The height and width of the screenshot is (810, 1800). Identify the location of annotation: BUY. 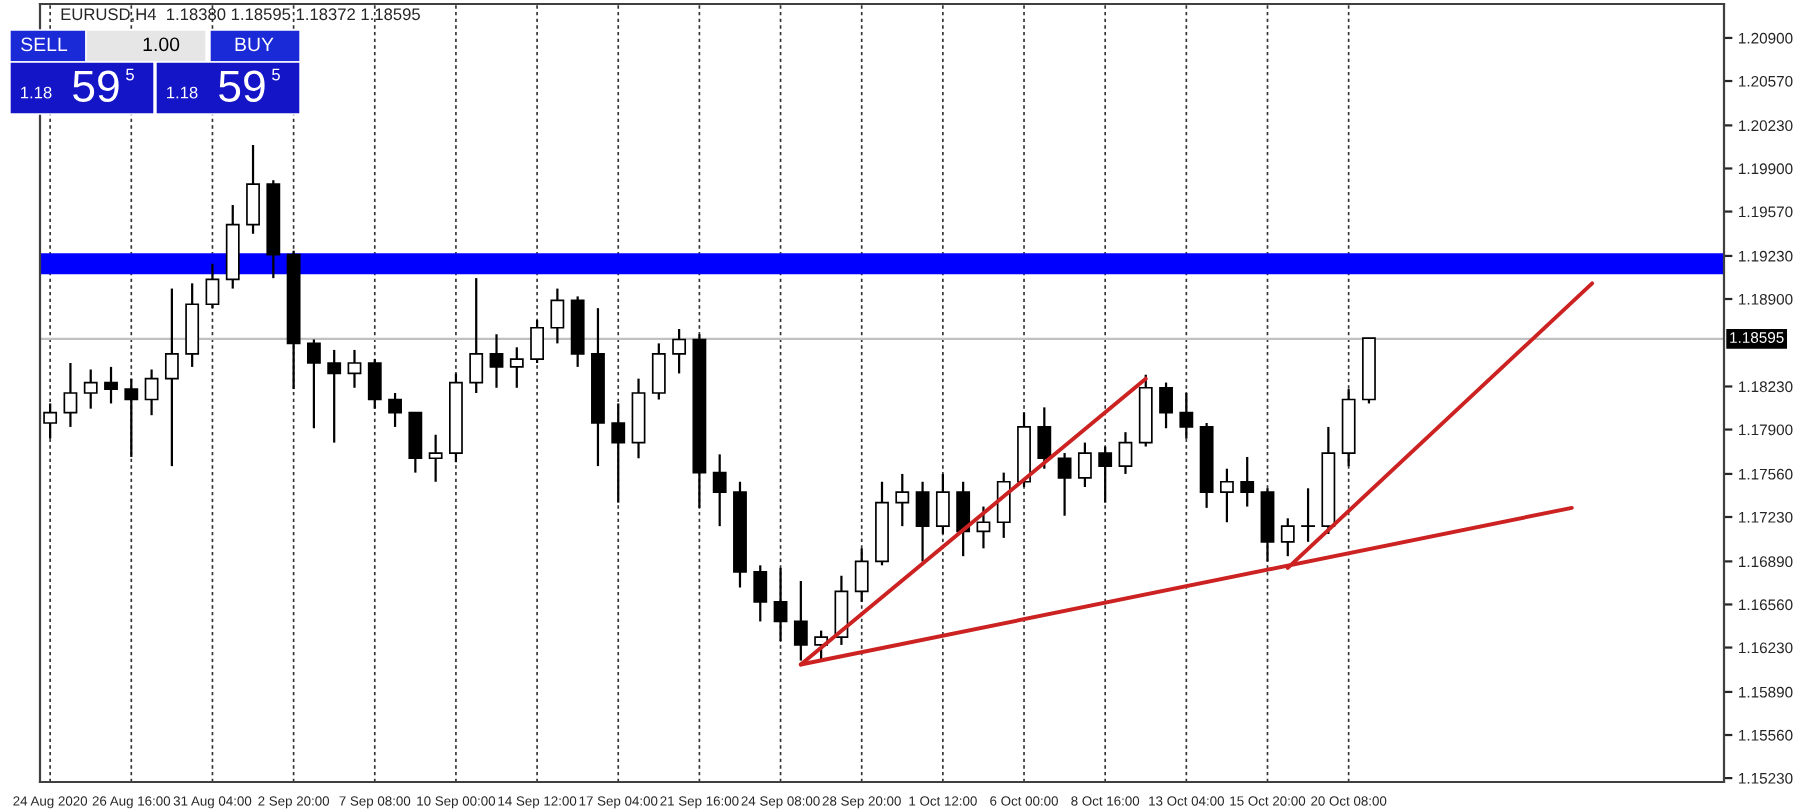
(254, 44).